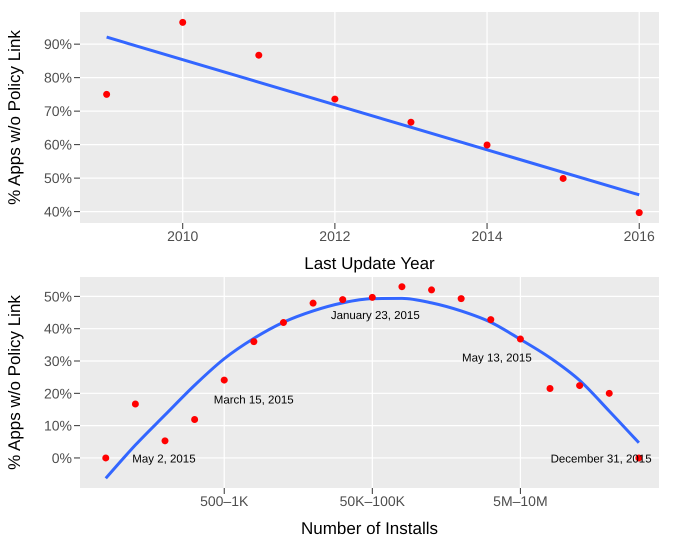 The image size is (673, 539). I want to click on x-axis-title: Number of Installs, so click(369, 528).